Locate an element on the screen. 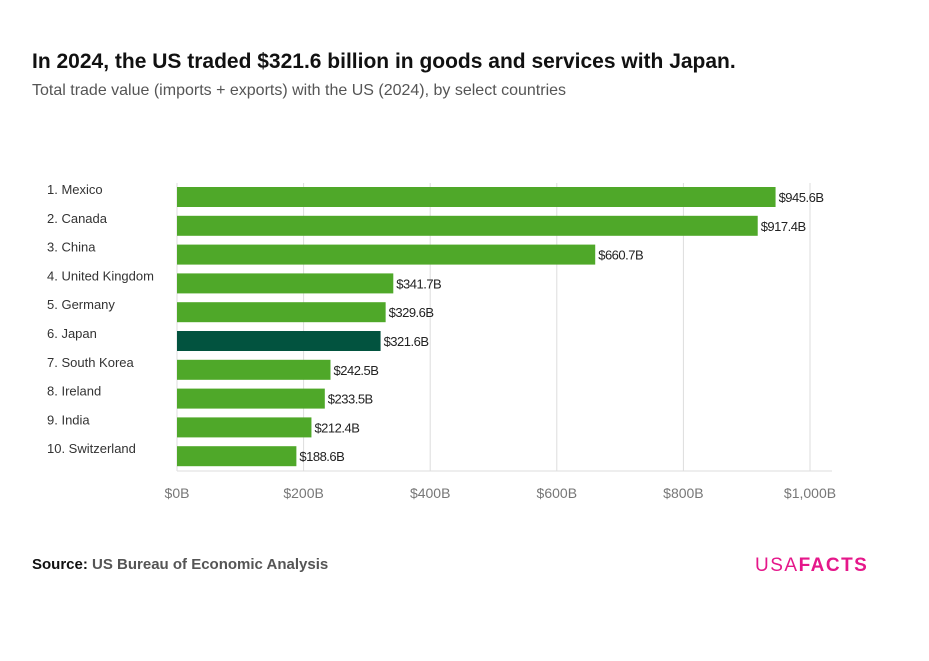  category-label: 7. South Korea is located at coordinates (90, 362).